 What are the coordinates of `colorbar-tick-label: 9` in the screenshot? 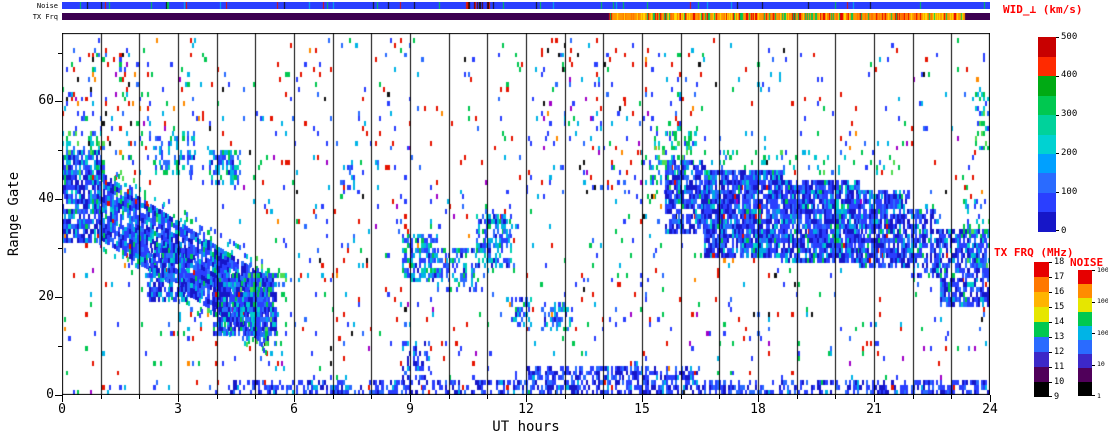 It's located at (1057, 396).